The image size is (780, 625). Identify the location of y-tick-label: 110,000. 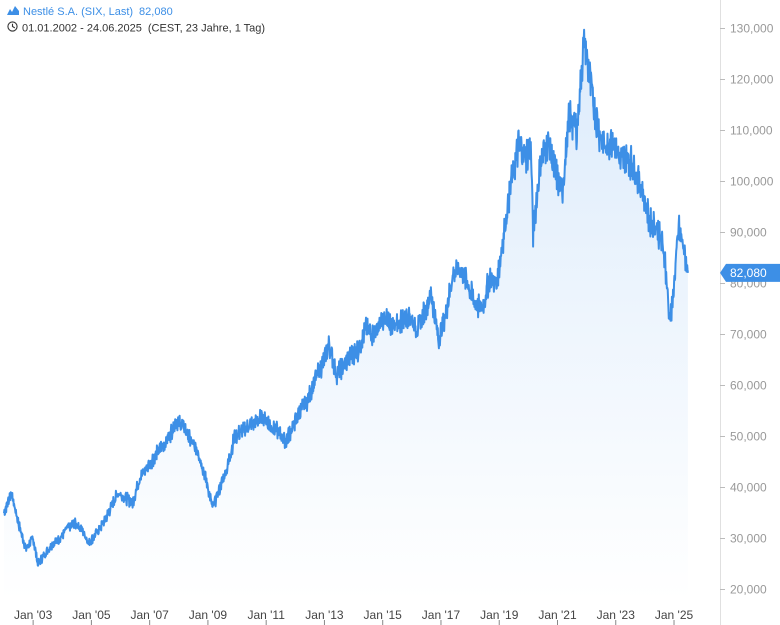
(751, 131).